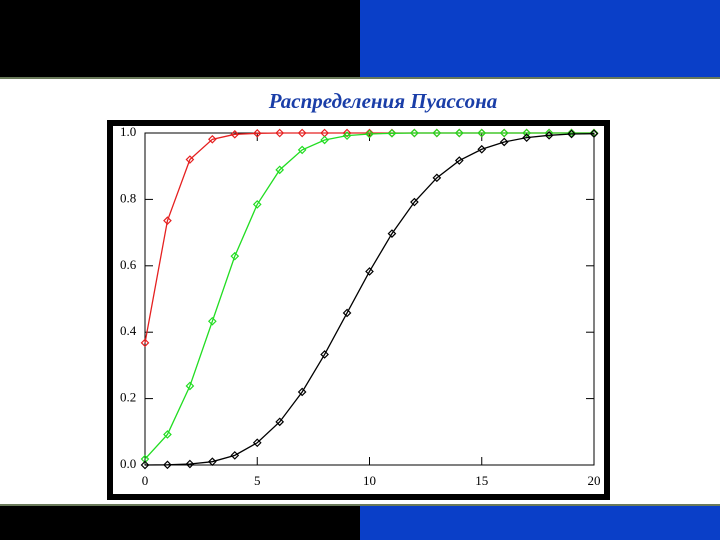 The height and width of the screenshot is (540, 720). What do you see at coordinates (145, 480) in the screenshot?
I see `x-tick-label: 0` at bounding box center [145, 480].